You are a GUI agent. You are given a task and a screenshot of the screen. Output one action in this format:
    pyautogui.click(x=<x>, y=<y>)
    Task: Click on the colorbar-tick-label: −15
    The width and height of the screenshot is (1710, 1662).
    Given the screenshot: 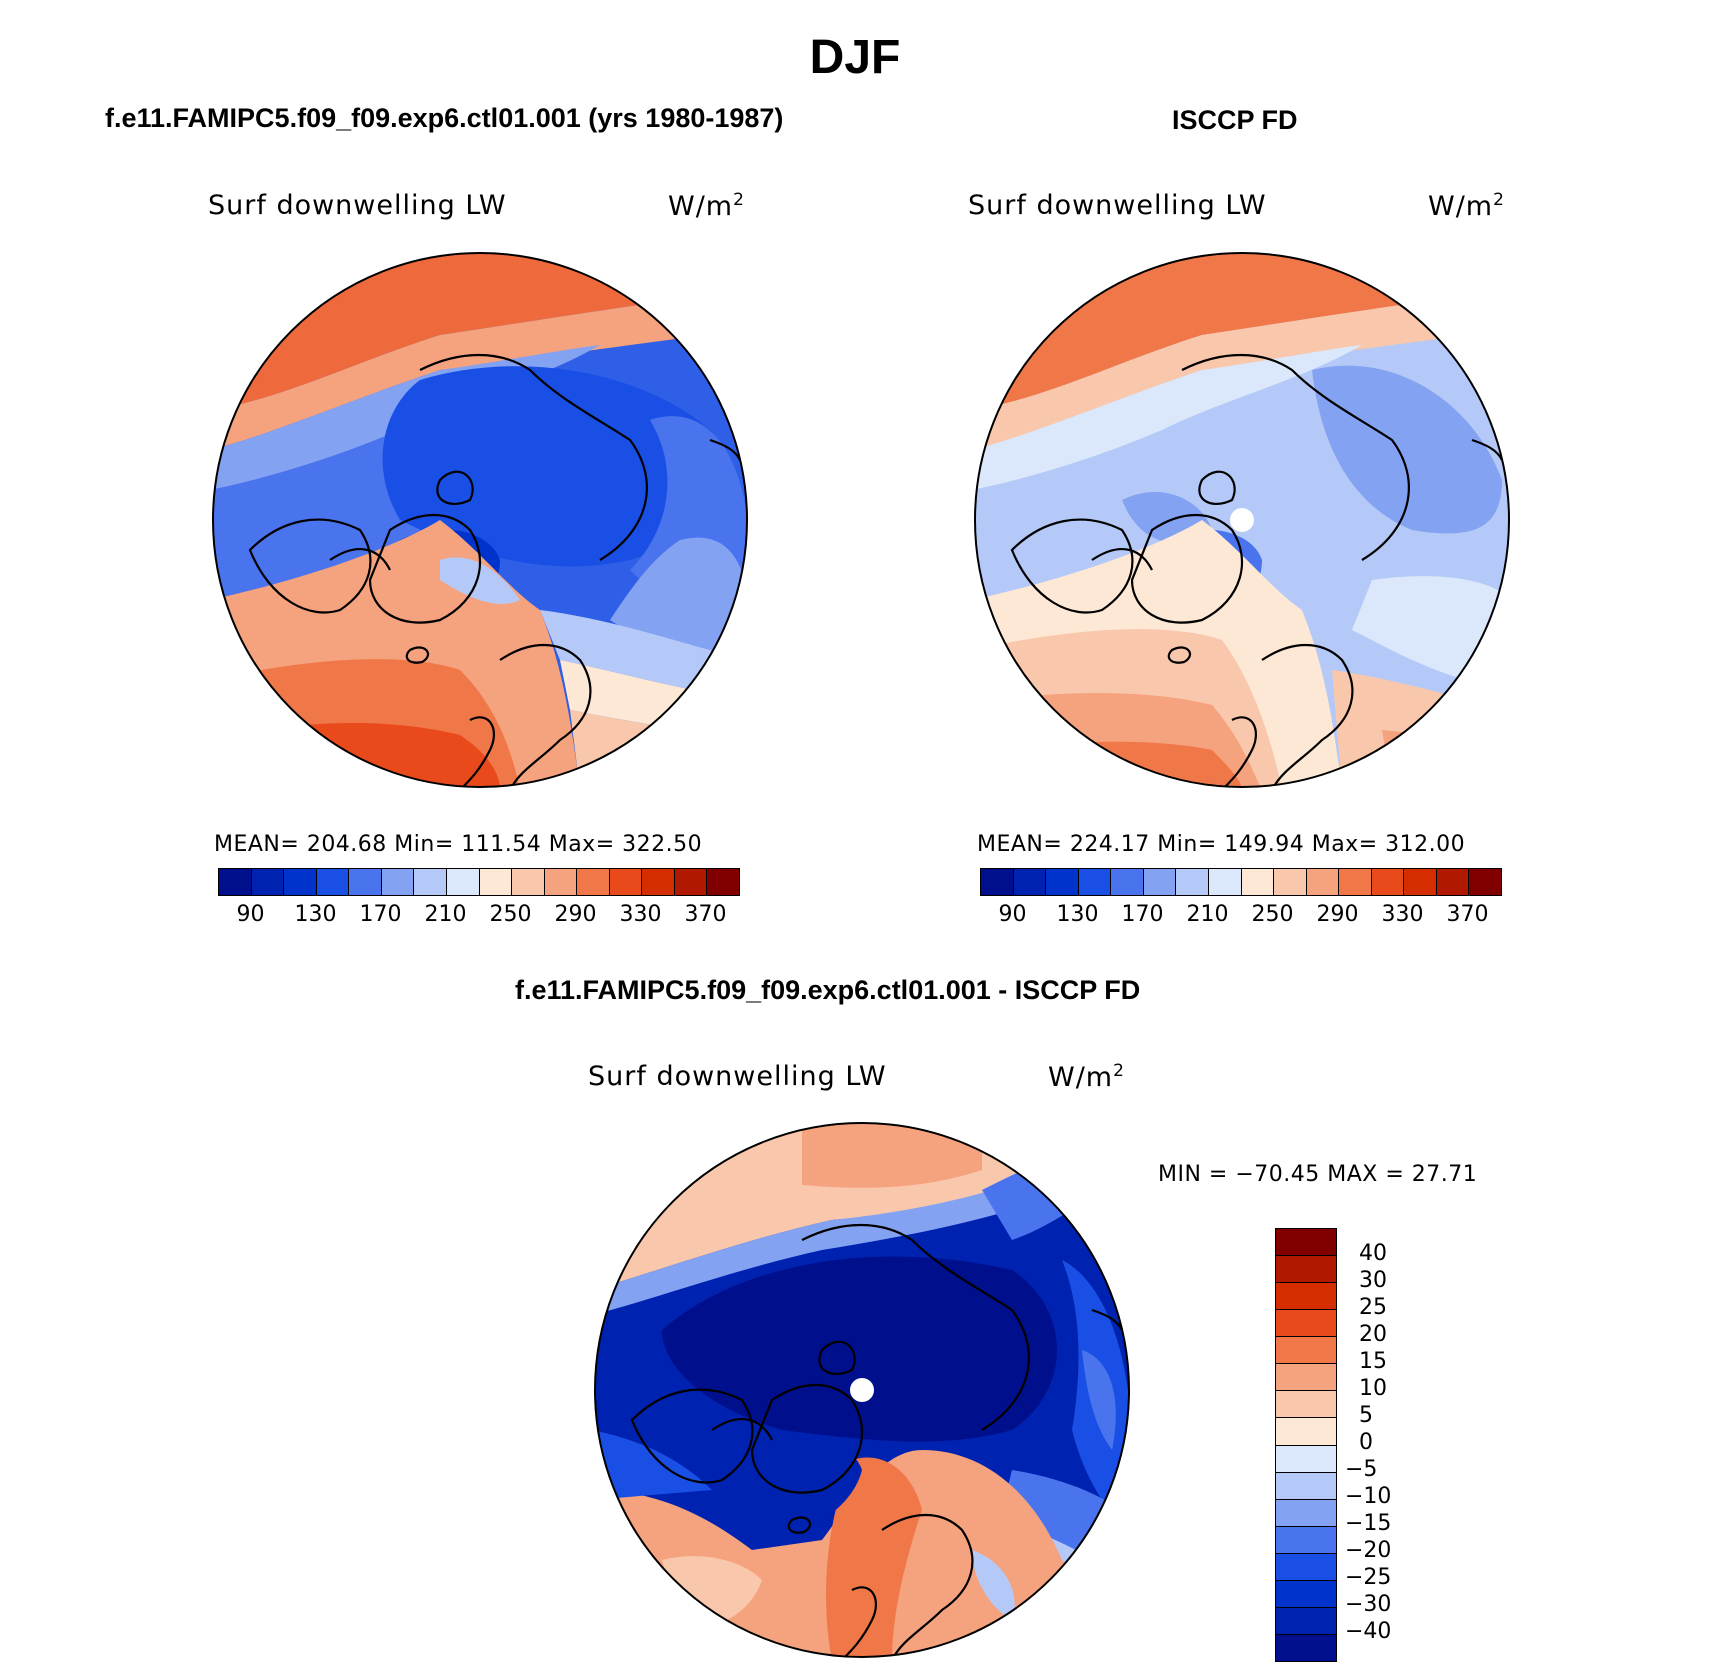 What is the action you would take?
    pyautogui.click(x=1368, y=1523)
    